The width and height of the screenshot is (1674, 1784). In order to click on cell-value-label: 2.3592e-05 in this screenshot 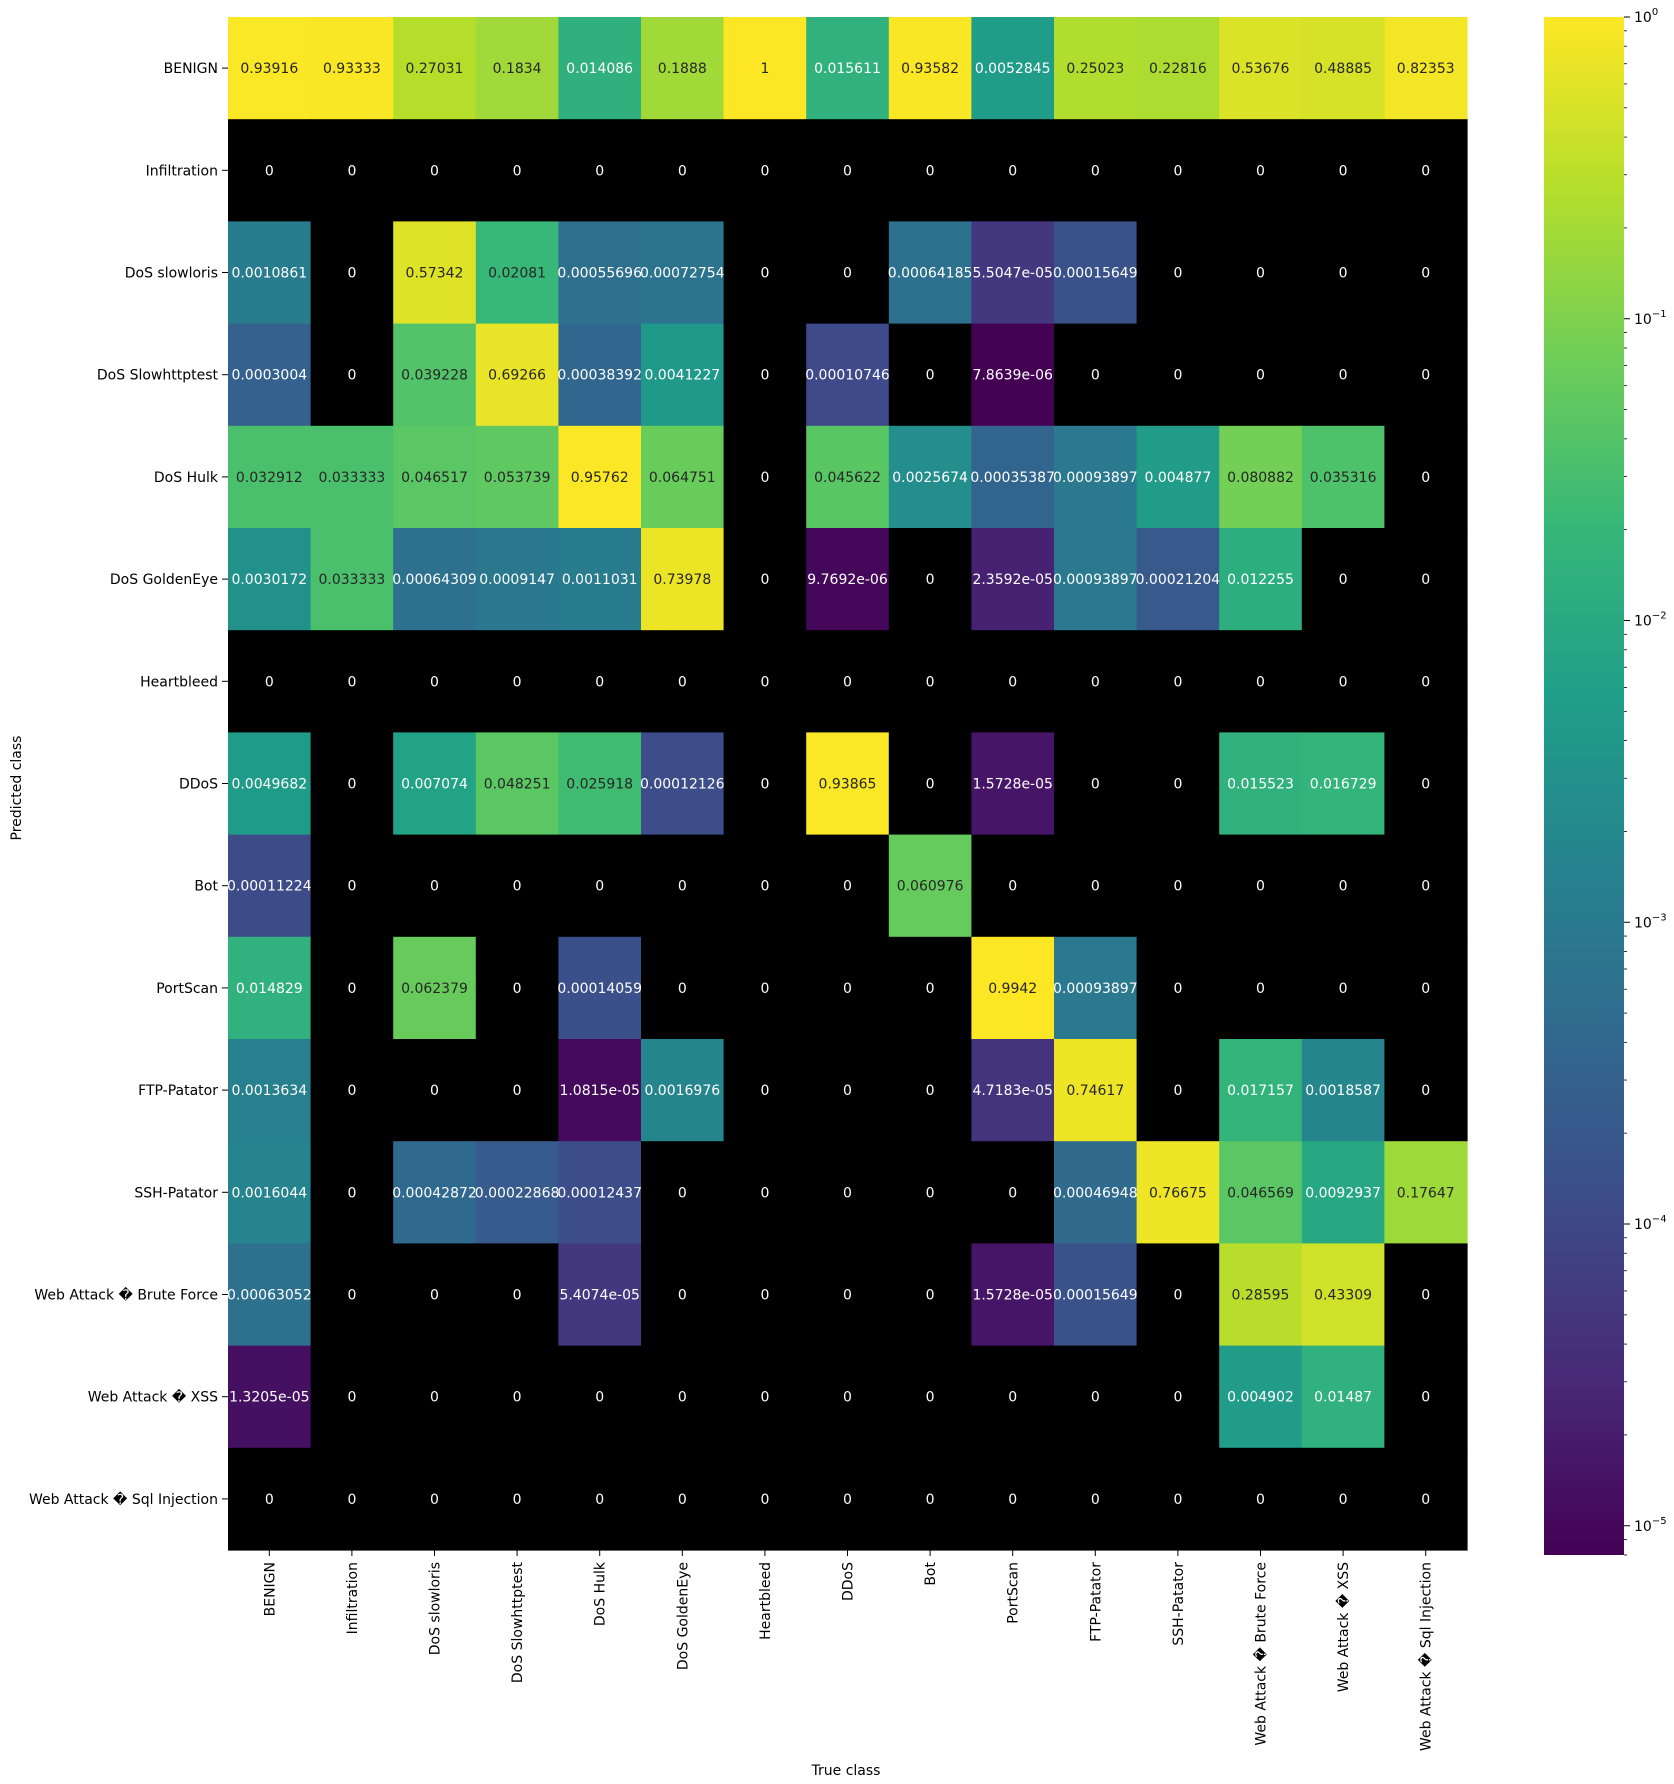, I will do `click(1012, 580)`.